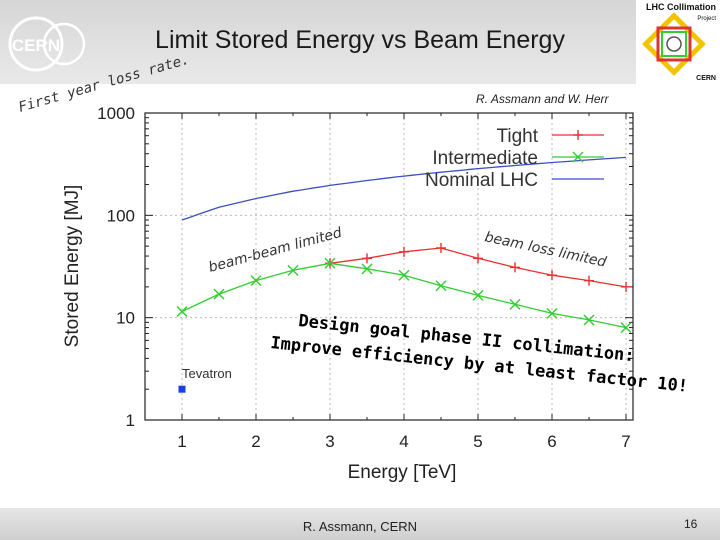 The image size is (720, 540). Describe the element at coordinates (125, 318) in the screenshot. I see `y-tick-label: 10` at that location.